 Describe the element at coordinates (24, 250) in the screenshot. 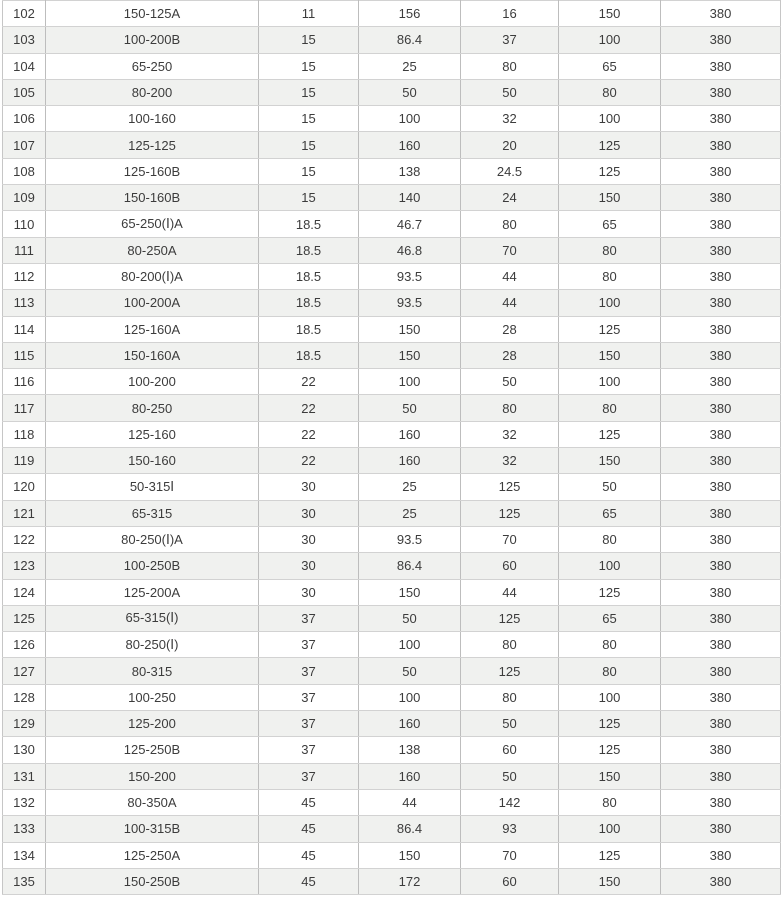

I see `row-number-cell: 111` at that location.